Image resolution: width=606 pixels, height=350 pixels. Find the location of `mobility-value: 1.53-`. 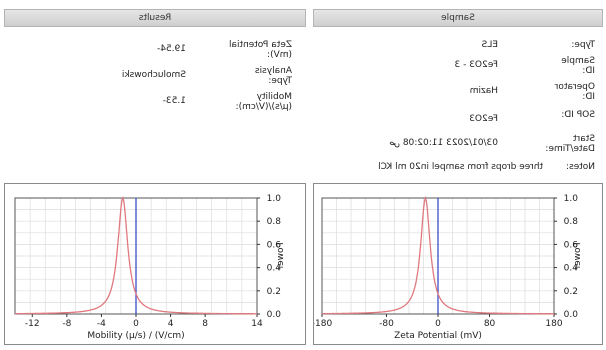

mobility-value: 1.53- is located at coordinates (174, 101).